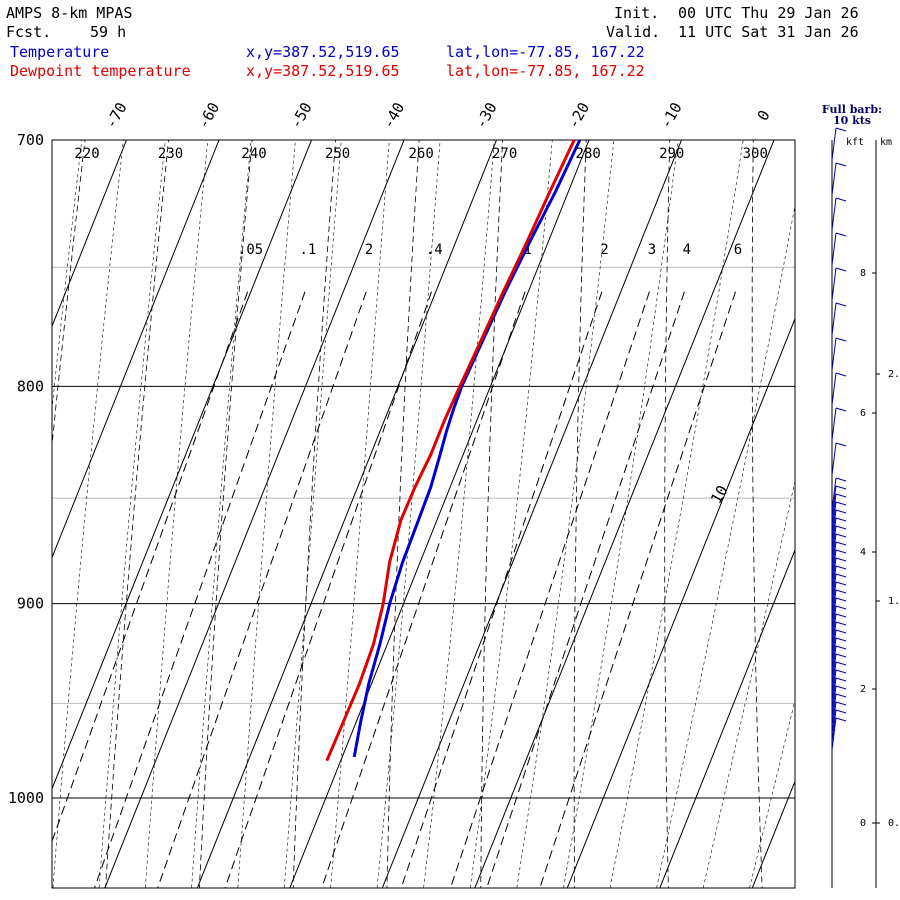  Describe the element at coordinates (863, 823) in the screenshot. I see `kft-tick-label: 0` at that location.